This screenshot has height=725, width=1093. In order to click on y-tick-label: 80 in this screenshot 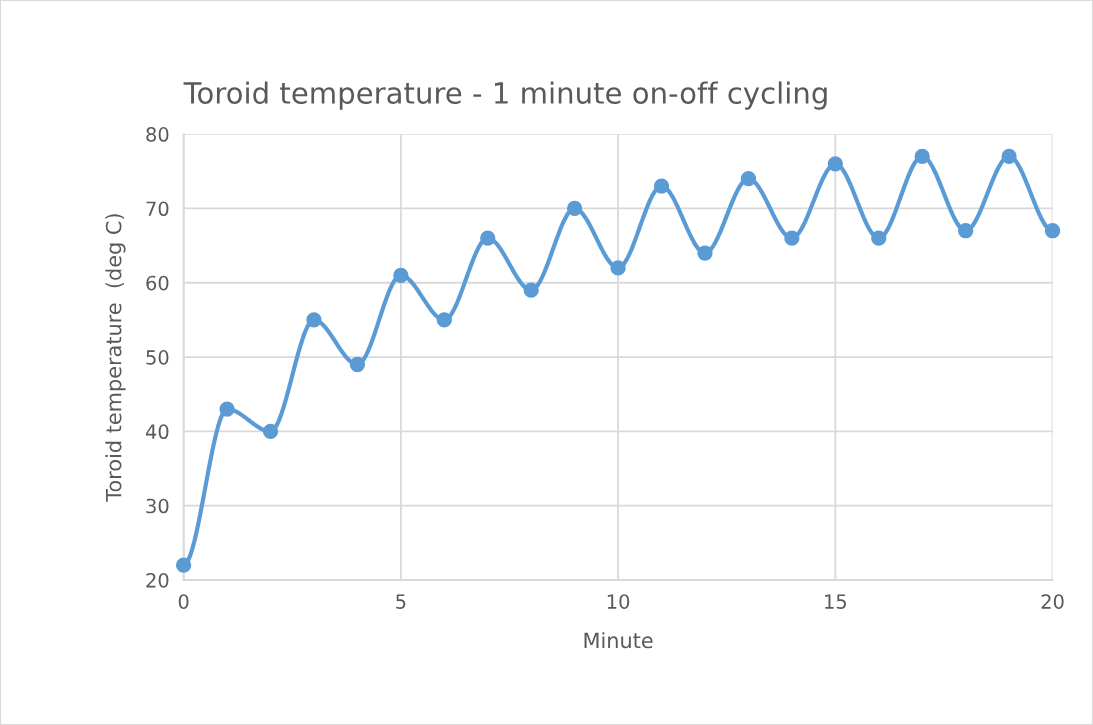, I will do `click(157, 134)`.